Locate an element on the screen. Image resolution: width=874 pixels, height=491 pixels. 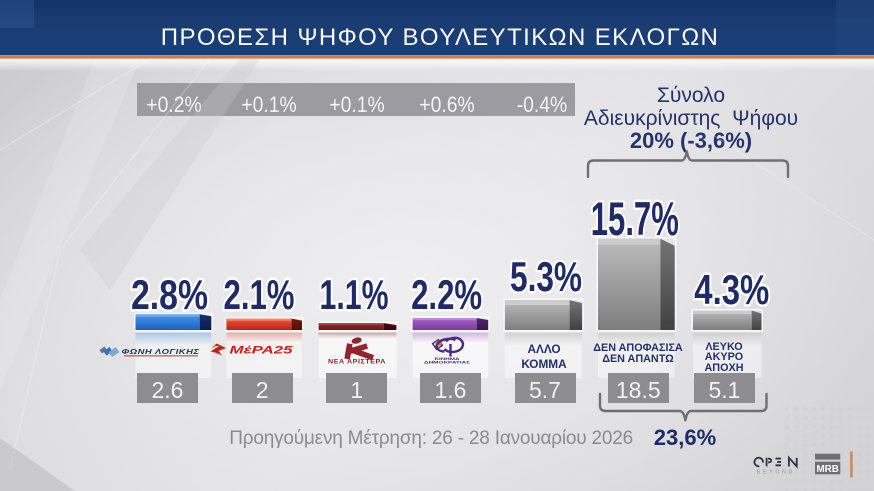
svg-text: BEYOND is located at coordinates (776, 472).